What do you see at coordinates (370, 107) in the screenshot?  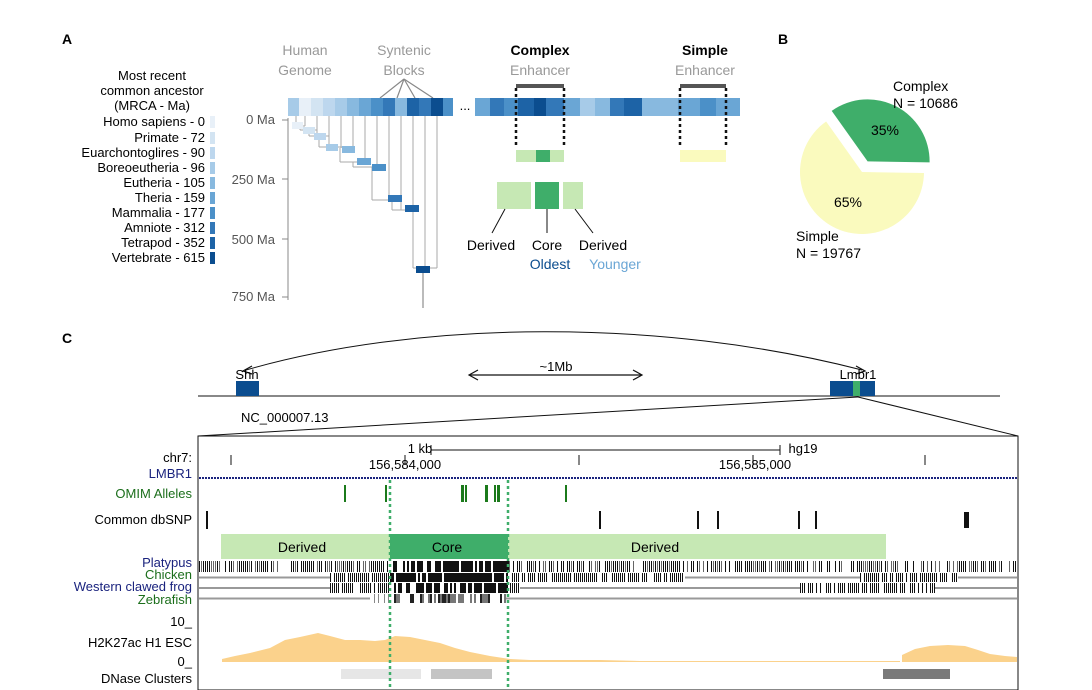 I see `genome-bar` at bounding box center [370, 107].